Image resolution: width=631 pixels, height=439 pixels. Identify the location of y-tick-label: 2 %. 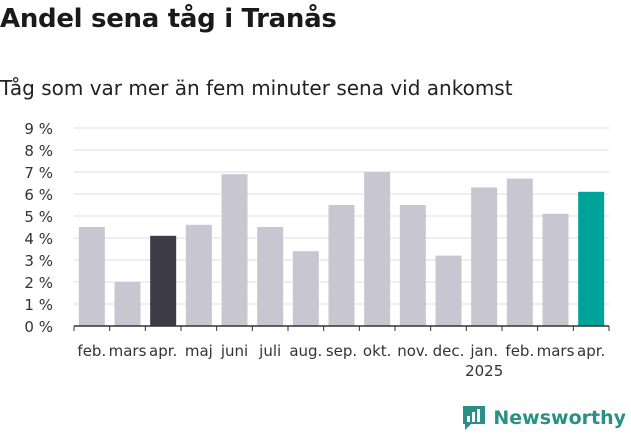
(38, 283).